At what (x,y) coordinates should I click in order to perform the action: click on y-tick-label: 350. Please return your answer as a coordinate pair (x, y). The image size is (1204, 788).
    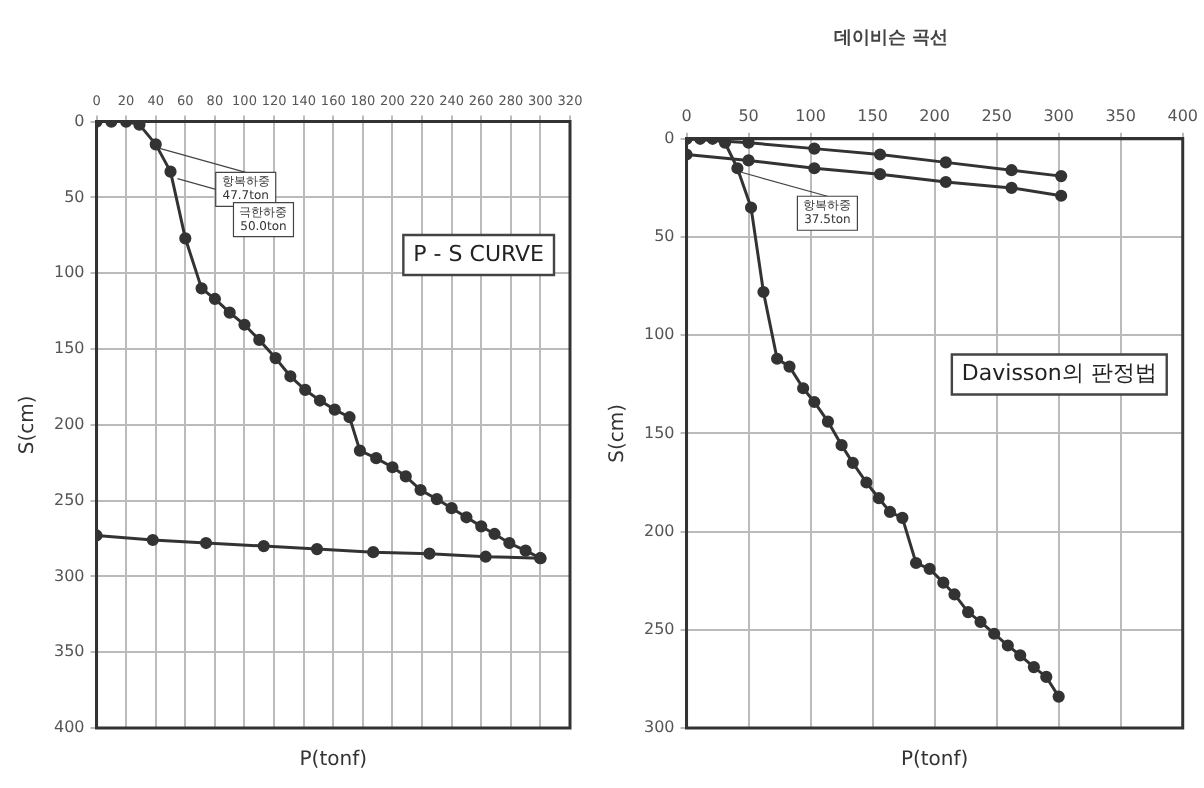
    Looking at the image, I should click on (69, 651).